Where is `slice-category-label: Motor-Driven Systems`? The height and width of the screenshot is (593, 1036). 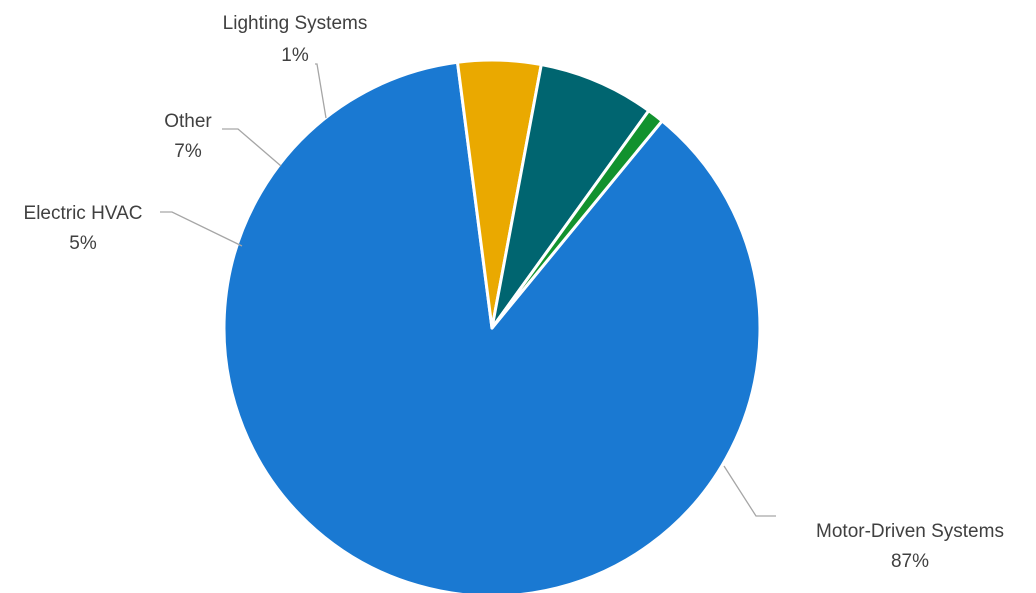 slice-category-label: Motor-Driven Systems is located at coordinates (910, 531).